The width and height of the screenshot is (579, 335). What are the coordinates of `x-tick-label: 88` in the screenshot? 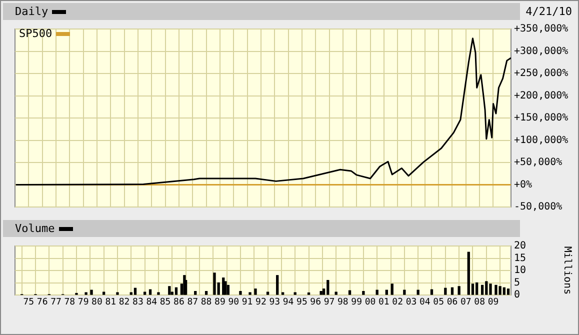 It's located at (206, 303).